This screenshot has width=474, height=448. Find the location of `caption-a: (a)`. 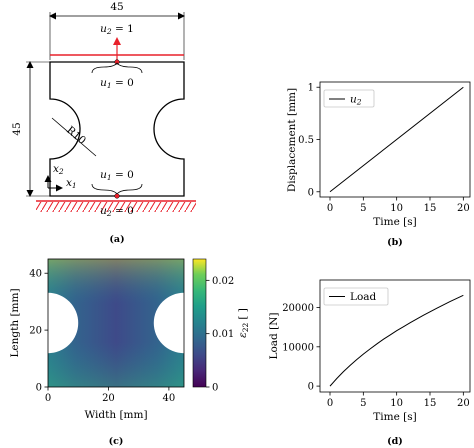

caption-a: (a) is located at coordinates (116, 239).